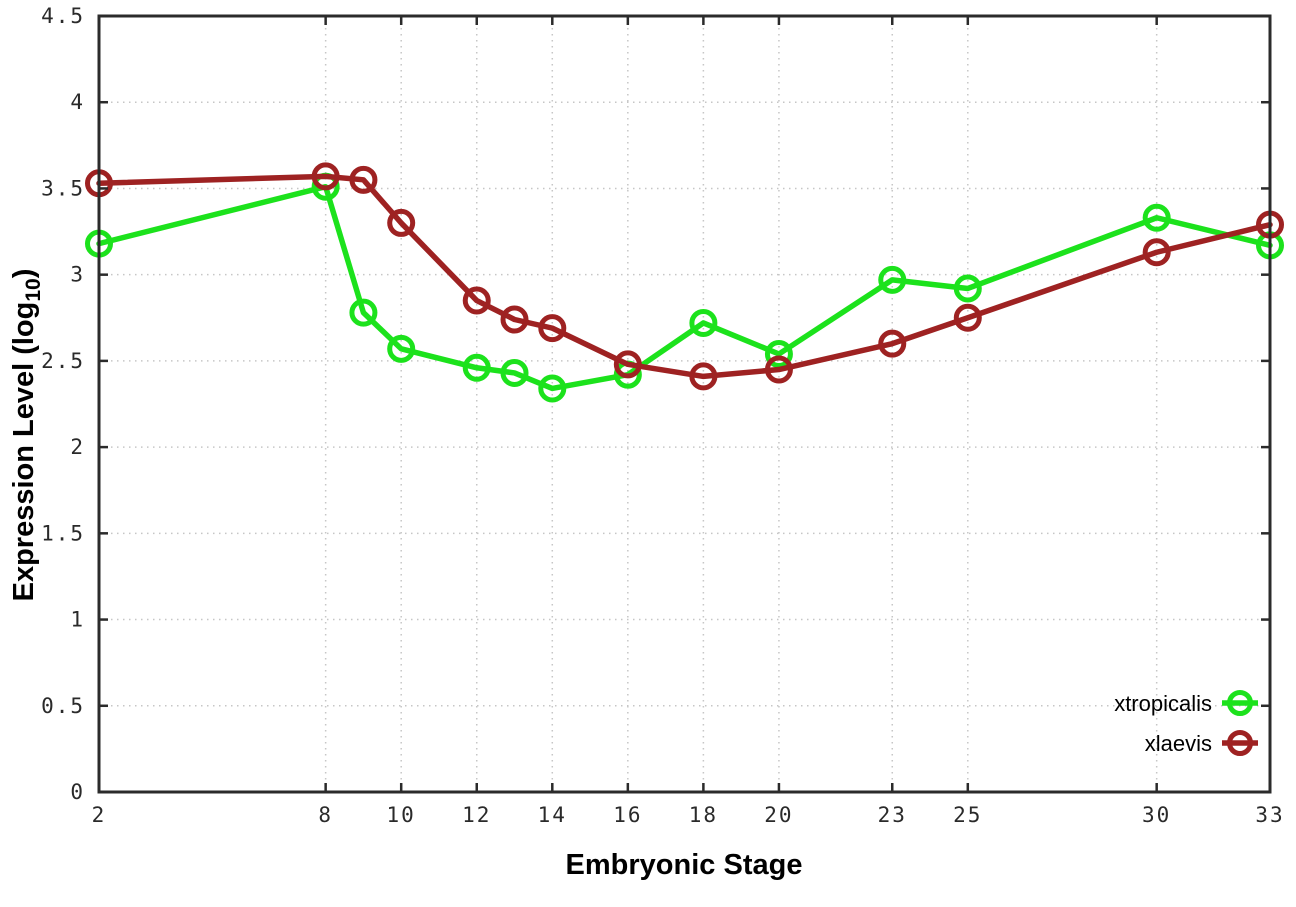 The image size is (1296, 907). Describe the element at coordinates (552, 815) in the screenshot. I see `x-tick-label: 14` at that location.